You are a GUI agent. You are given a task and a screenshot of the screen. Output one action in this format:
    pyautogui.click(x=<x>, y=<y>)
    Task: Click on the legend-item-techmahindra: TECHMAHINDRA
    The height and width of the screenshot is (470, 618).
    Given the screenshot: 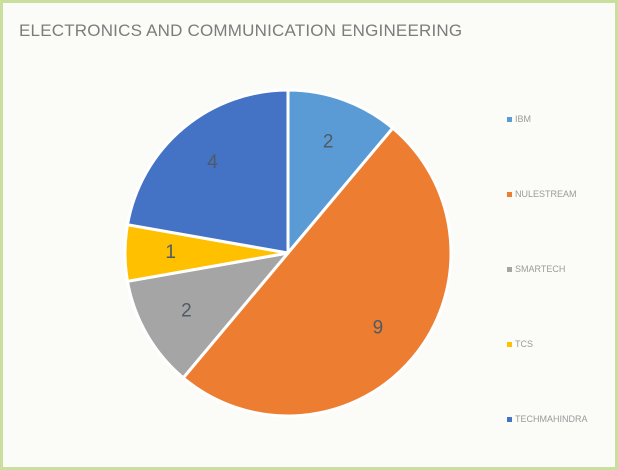 What is the action you would take?
    pyautogui.click(x=547, y=419)
    